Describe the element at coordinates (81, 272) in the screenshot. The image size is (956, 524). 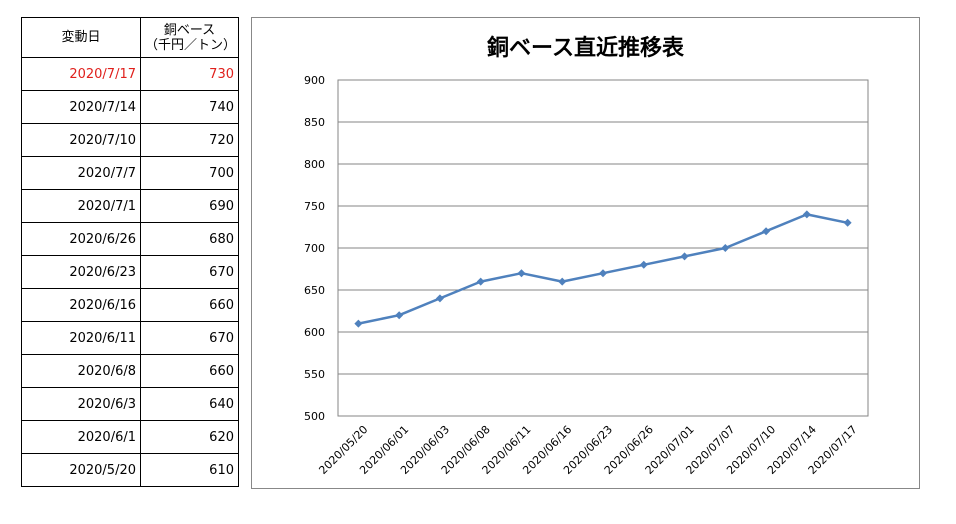
I see `row-date: 2020/6/23` at that location.